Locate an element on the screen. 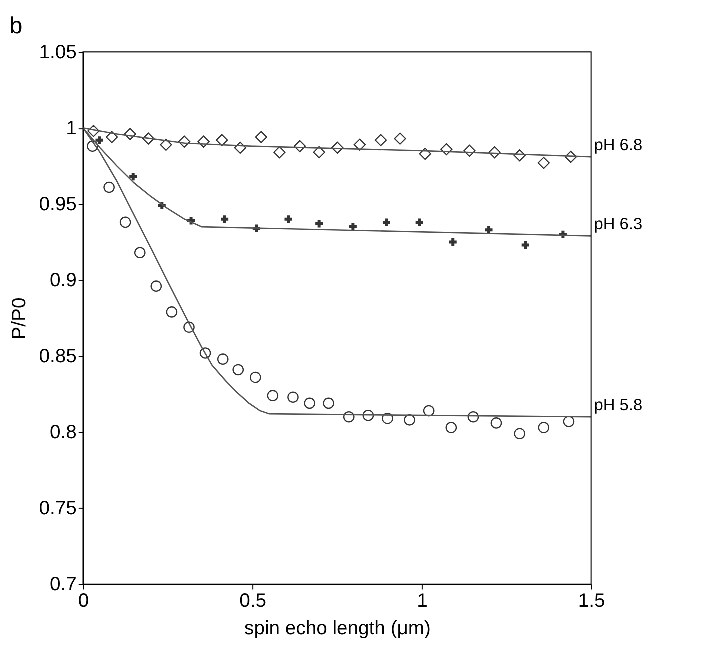 The width and height of the screenshot is (721, 668). y-tick-label: 0.9 is located at coordinates (63, 281).